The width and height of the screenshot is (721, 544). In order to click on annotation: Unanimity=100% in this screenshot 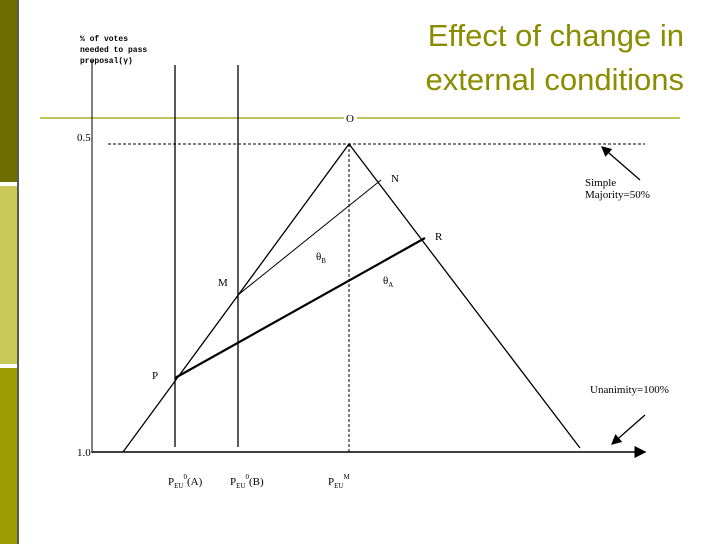, I will do `click(629, 390)`.